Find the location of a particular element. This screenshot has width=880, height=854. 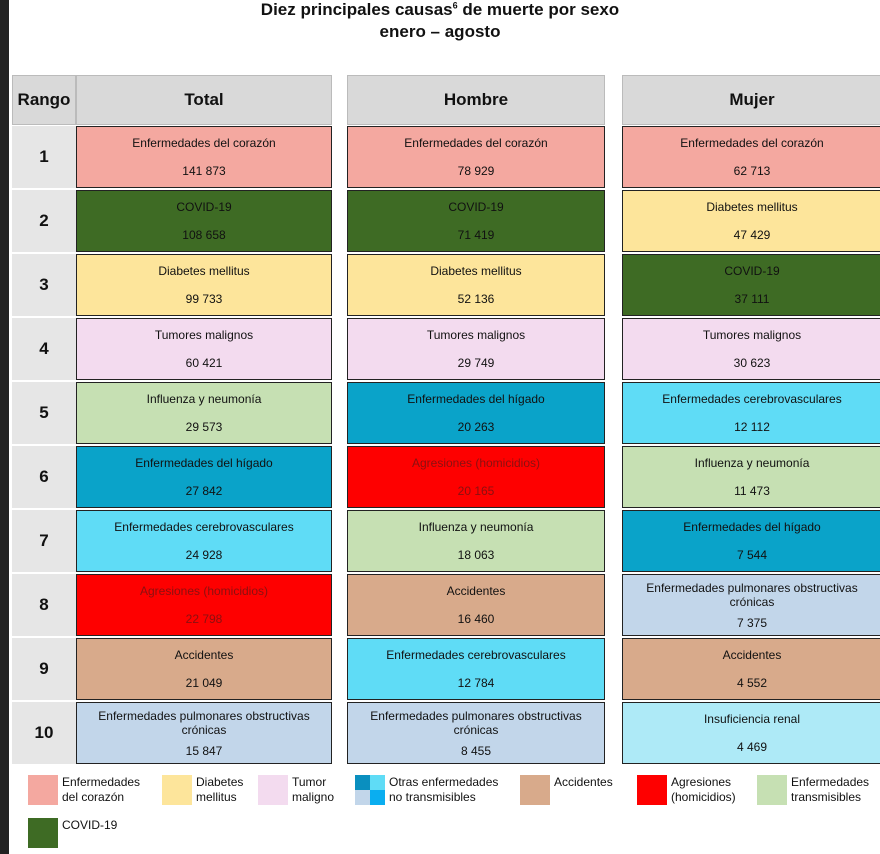

death-count: 12 784 is located at coordinates (476, 683).